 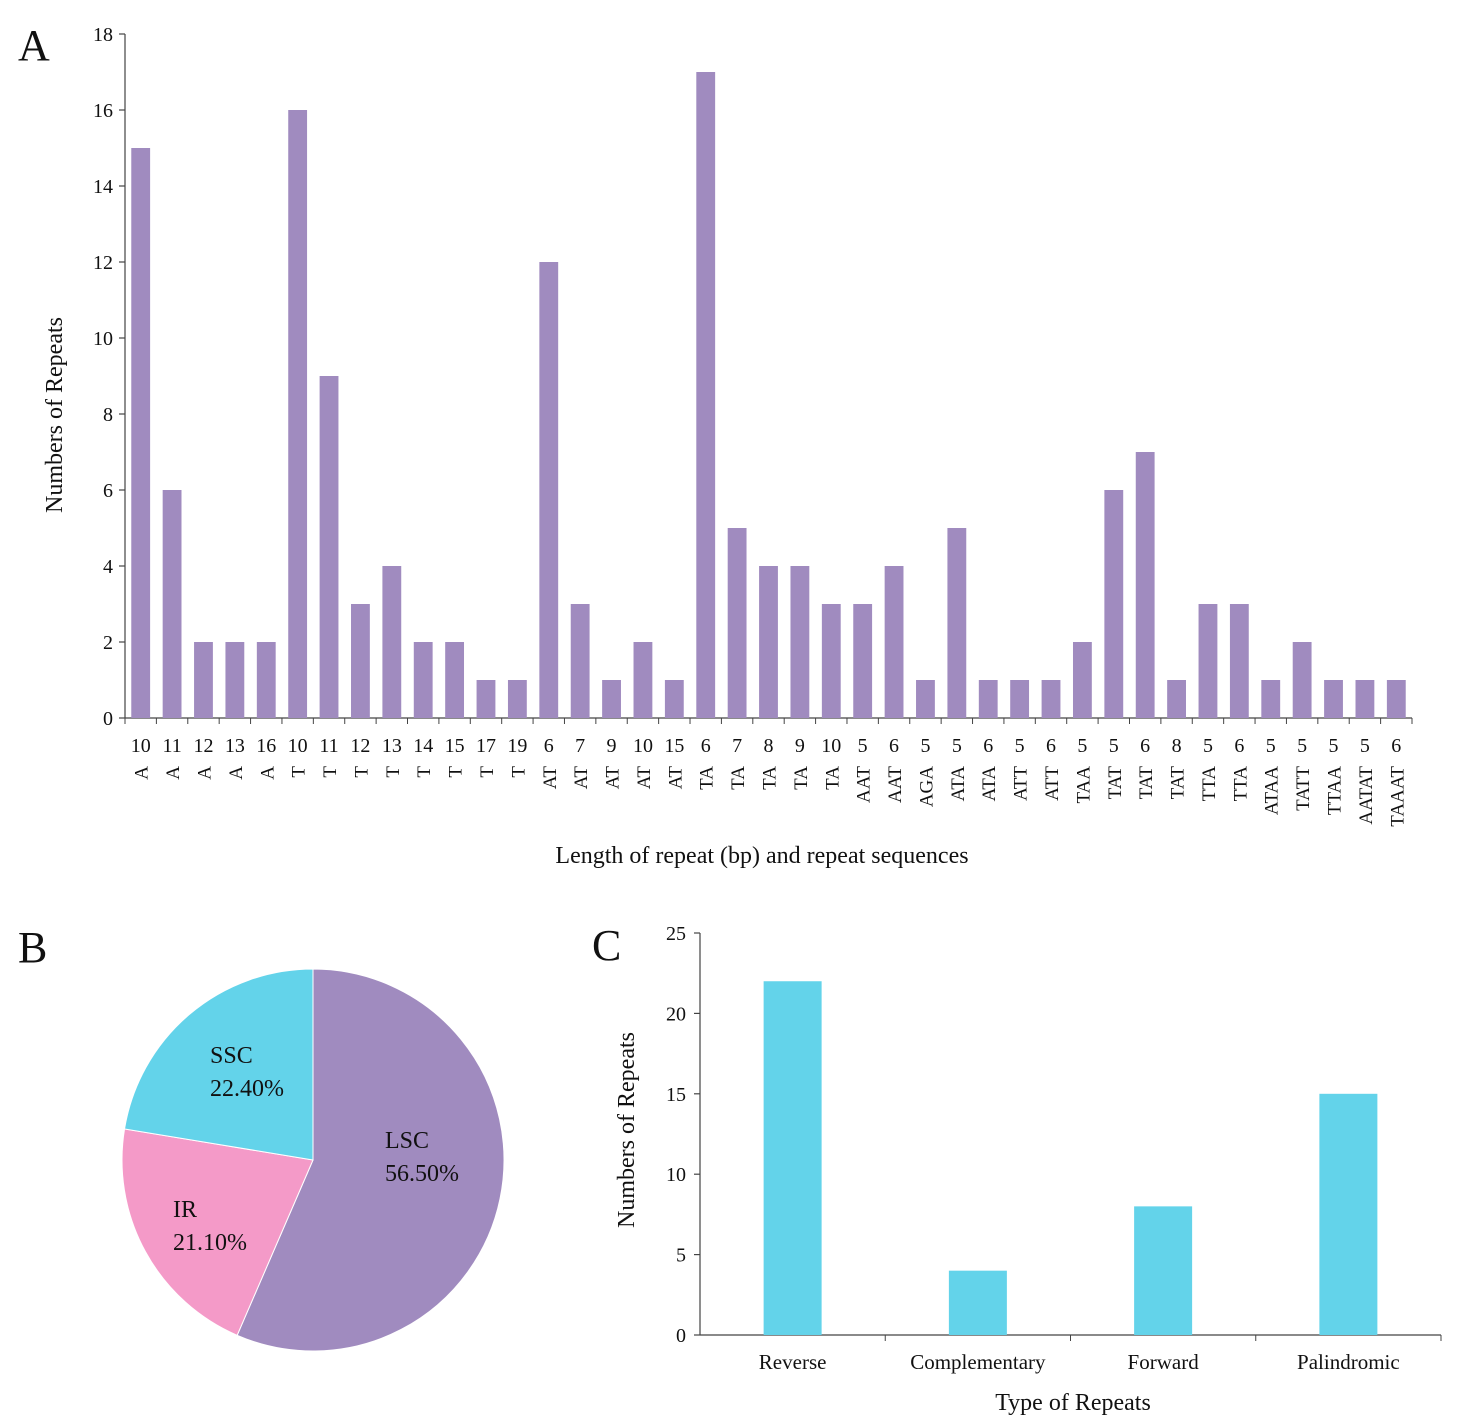 What do you see at coordinates (55, 415) in the screenshot?
I see `panel-a-y-axis-title: Numbers of Repeats` at bounding box center [55, 415].